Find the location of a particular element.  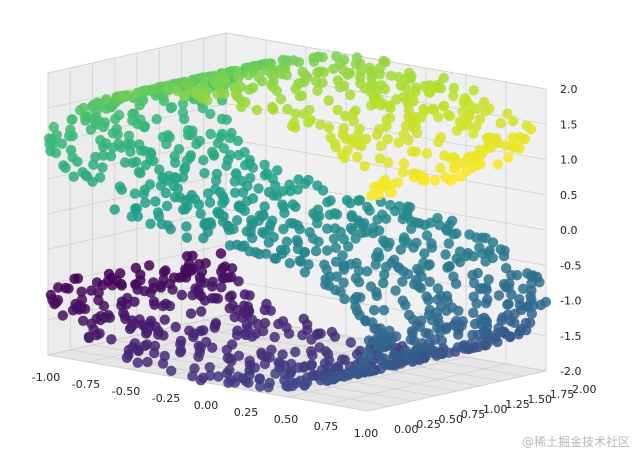

x-axis-ticks: -1.00 -0.75 -0.50 -0.25 0.00 0.25 0.50 0.75 1.00 is located at coordinates (205, 405).